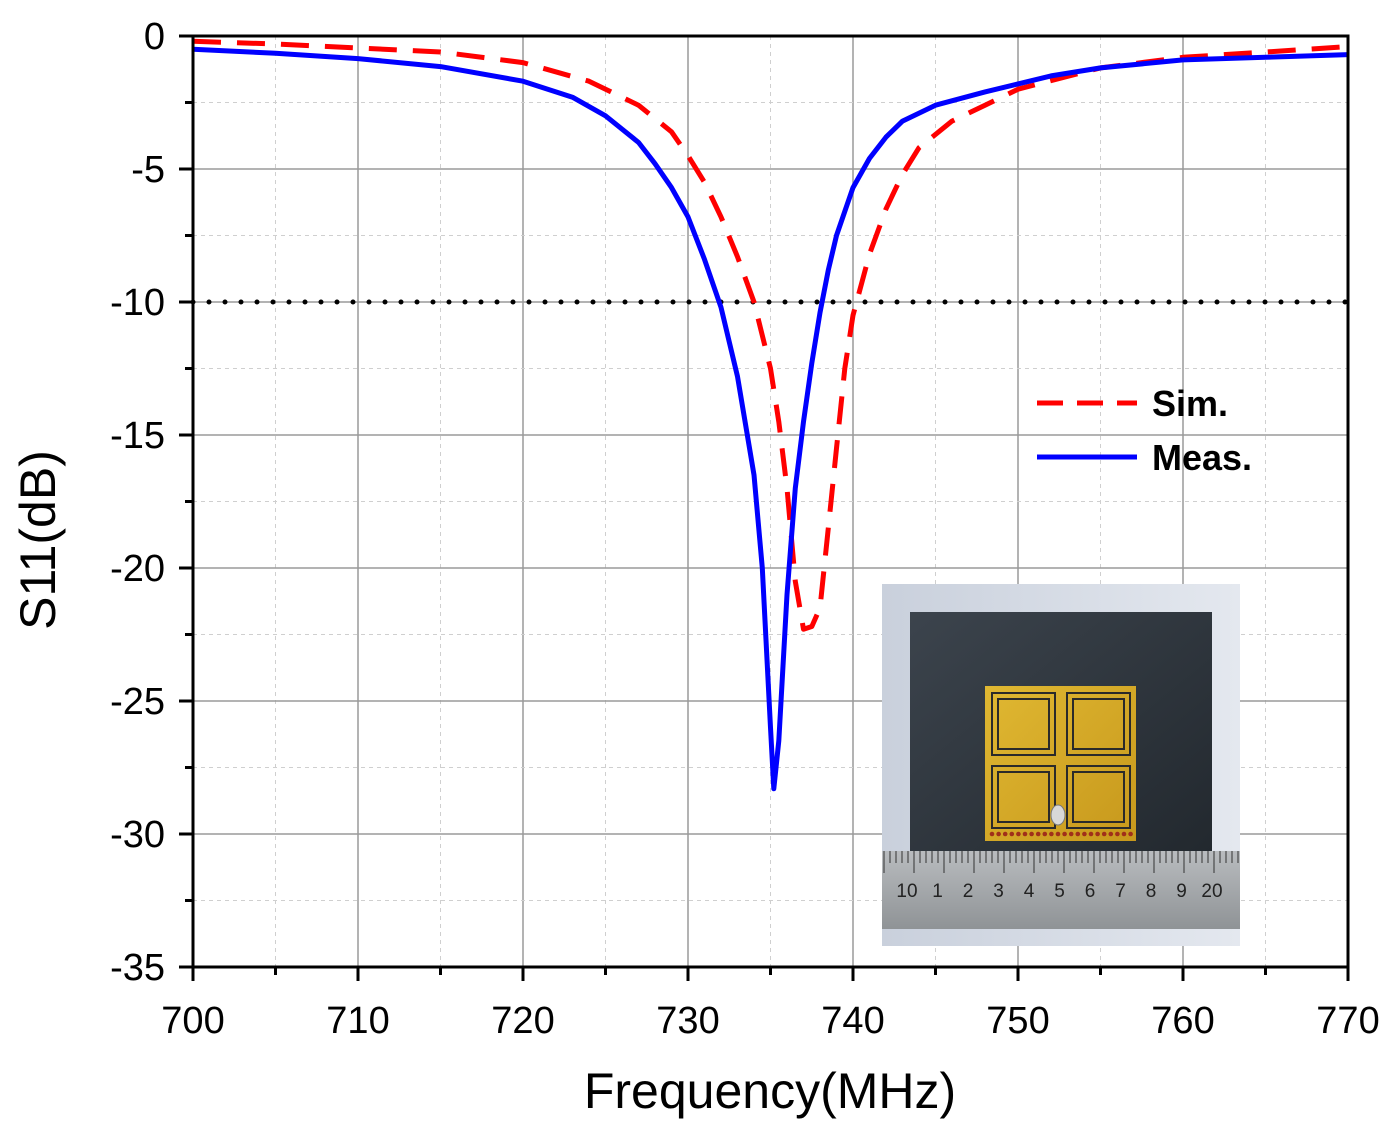 The height and width of the screenshot is (1125, 1394). I want to click on ruler-label: 10, so click(906, 891).